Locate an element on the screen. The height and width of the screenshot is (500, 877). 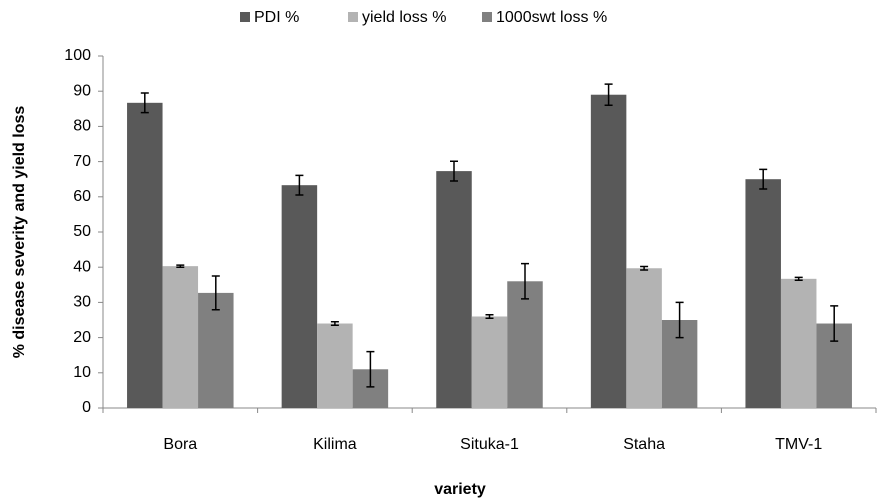
legend-label: 1000swt loss % is located at coordinates (551, 17).